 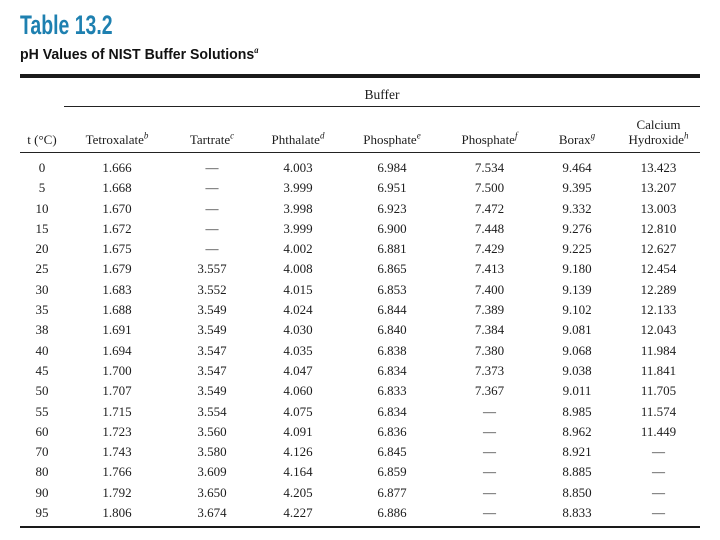 I want to click on ph-value-cell: 6.840, so click(x=392, y=330).